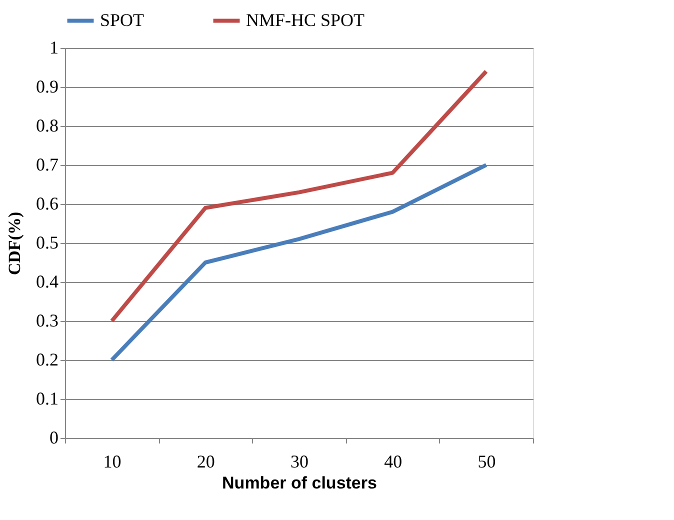 The height and width of the screenshot is (520, 674). I want to click on y-tick-label: 0, so click(54, 438).